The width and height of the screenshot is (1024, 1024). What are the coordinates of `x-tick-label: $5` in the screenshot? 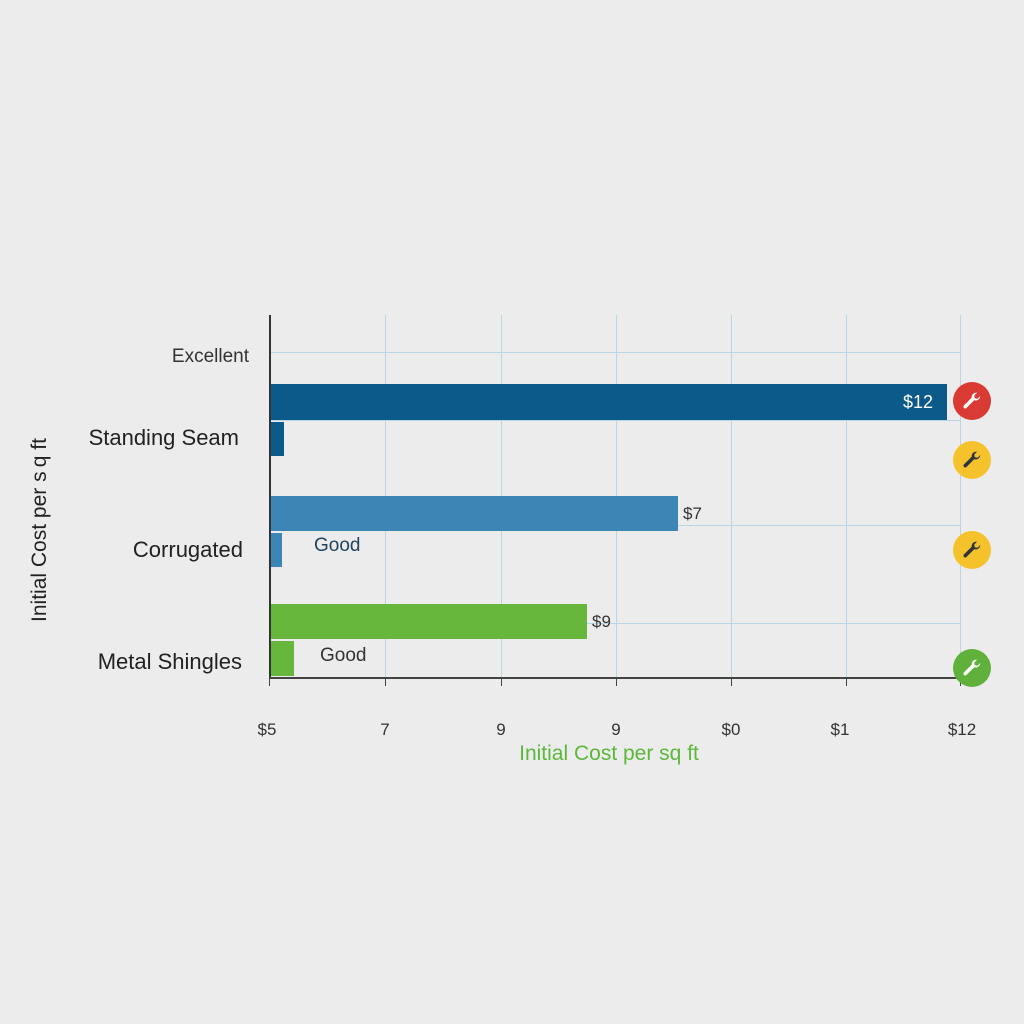 It's located at (267, 729).